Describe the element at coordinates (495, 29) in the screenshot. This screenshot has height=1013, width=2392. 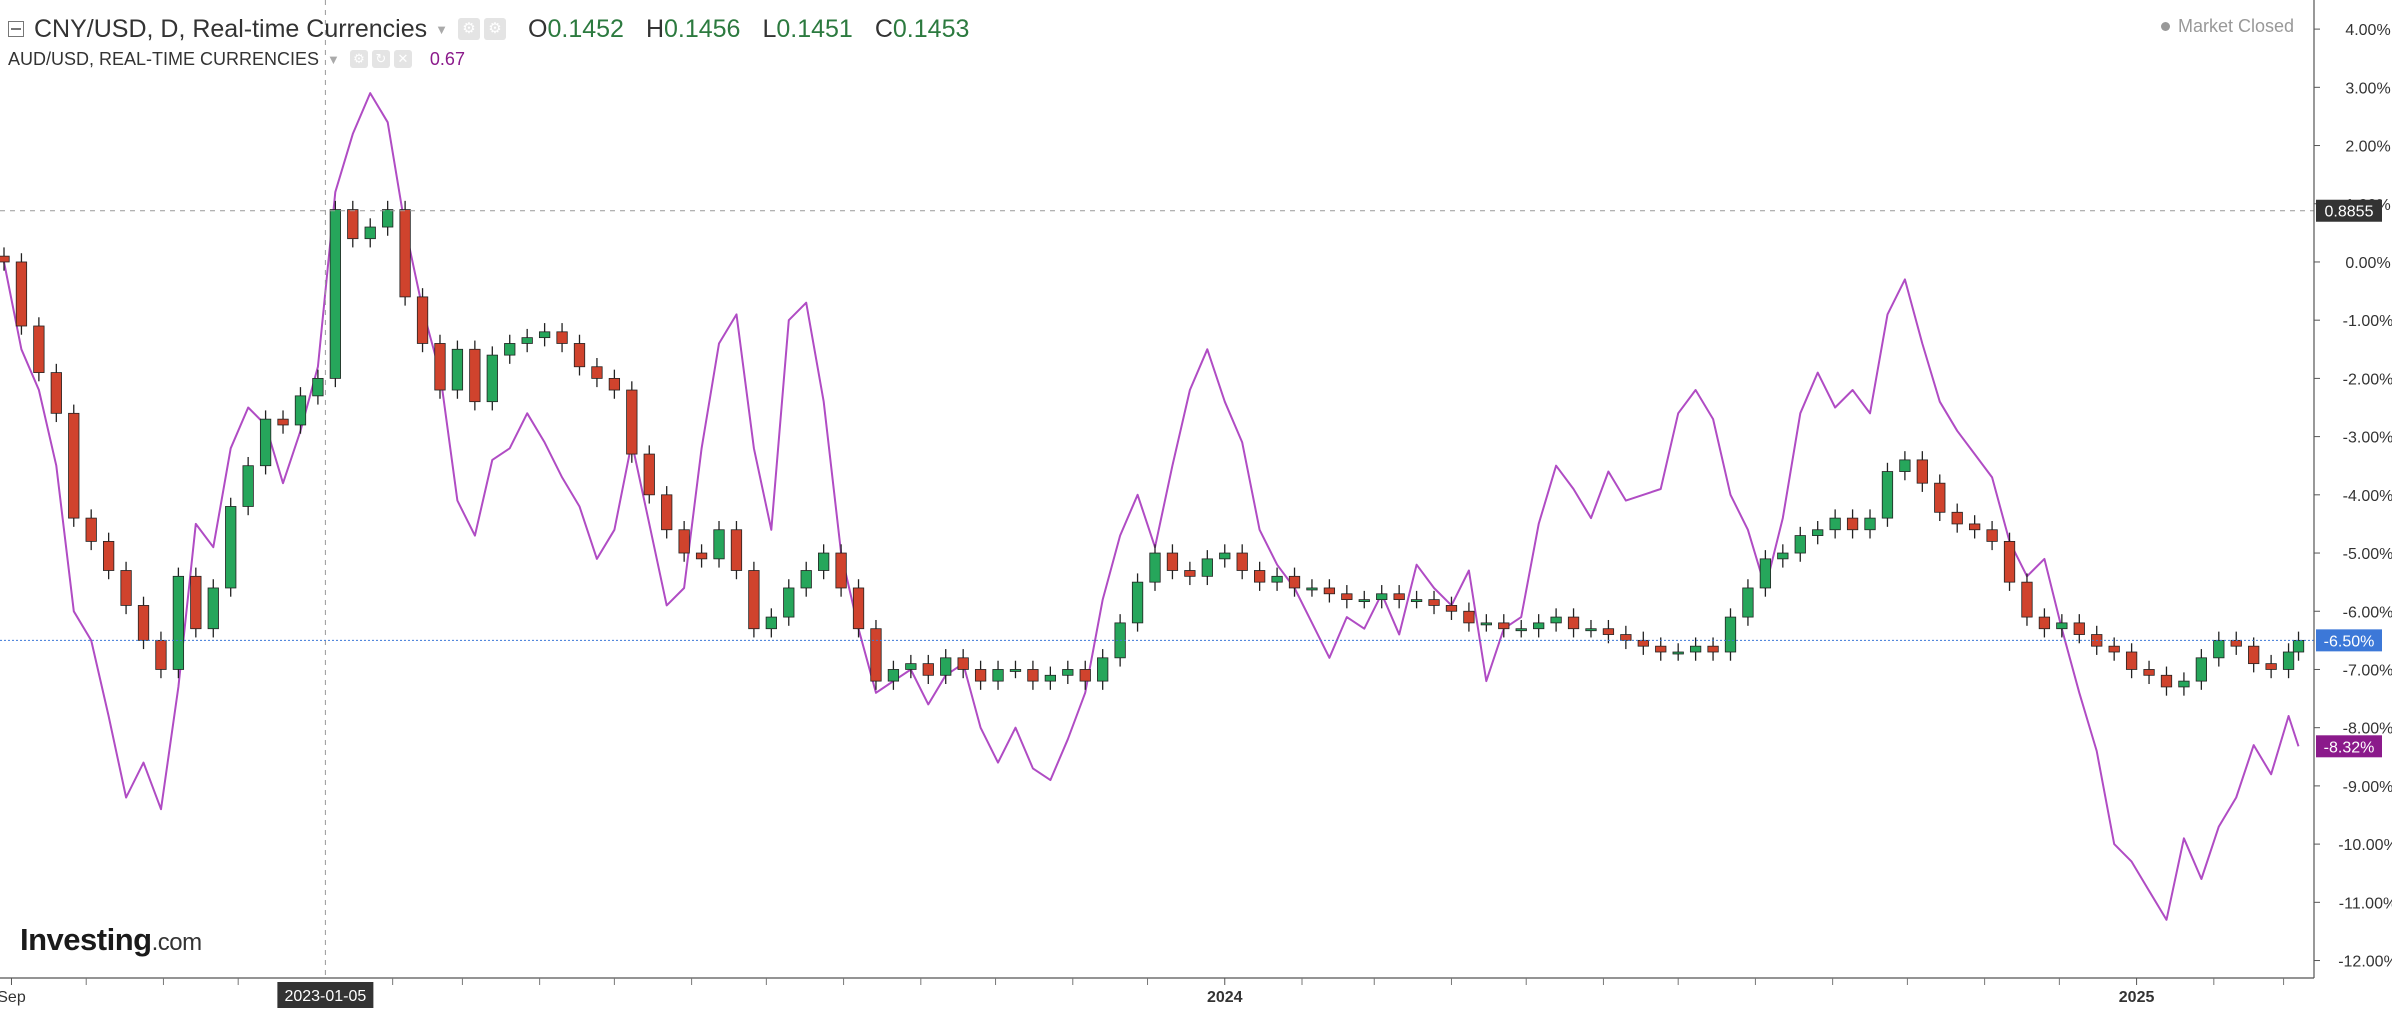
I see `config-icon: ⚙` at that location.